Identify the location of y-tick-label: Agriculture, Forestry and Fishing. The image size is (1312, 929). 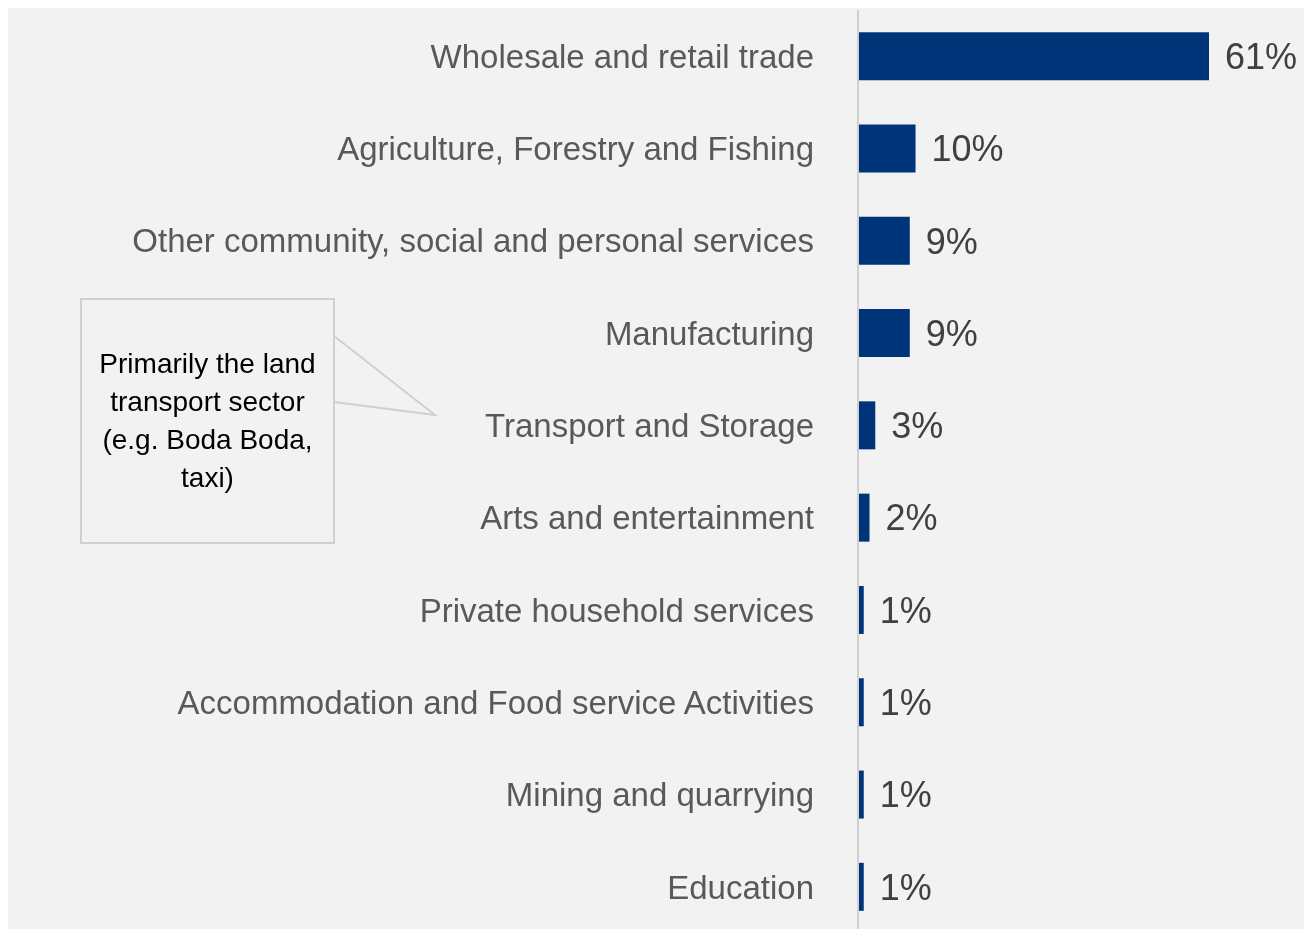
(575, 149).